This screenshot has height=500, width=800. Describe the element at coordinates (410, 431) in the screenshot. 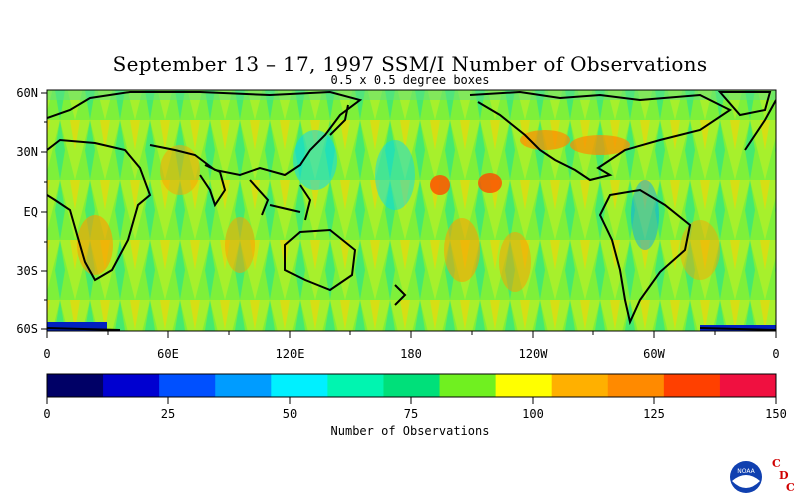

I see `colorbar-label: Number of Observations` at that location.